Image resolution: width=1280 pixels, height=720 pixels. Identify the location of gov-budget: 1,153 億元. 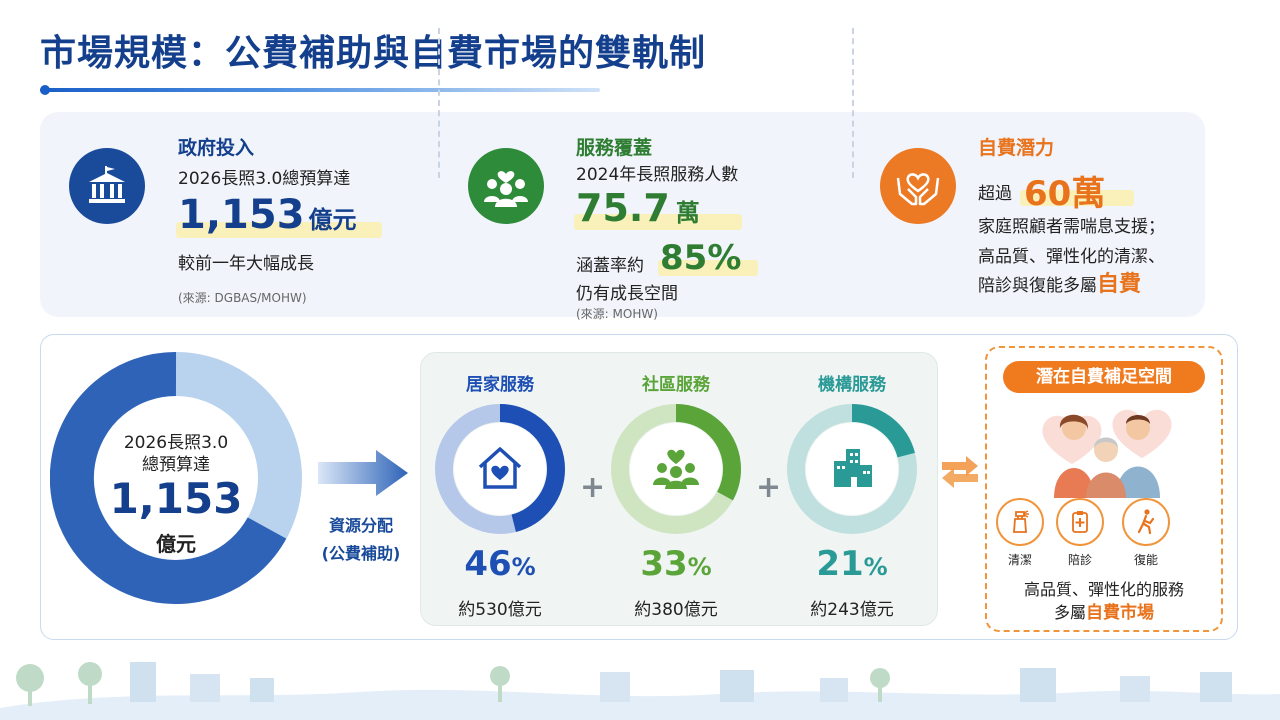
(267, 215).